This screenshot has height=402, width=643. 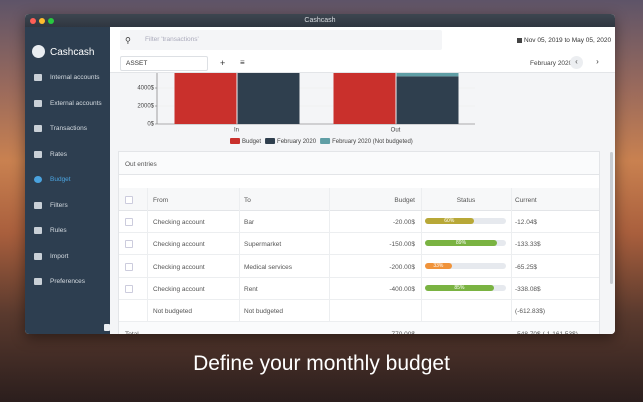 What do you see at coordinates (402, 332) in the screenshot?
I see `total-budget: -770.00$` at bounding box center [402, 332].